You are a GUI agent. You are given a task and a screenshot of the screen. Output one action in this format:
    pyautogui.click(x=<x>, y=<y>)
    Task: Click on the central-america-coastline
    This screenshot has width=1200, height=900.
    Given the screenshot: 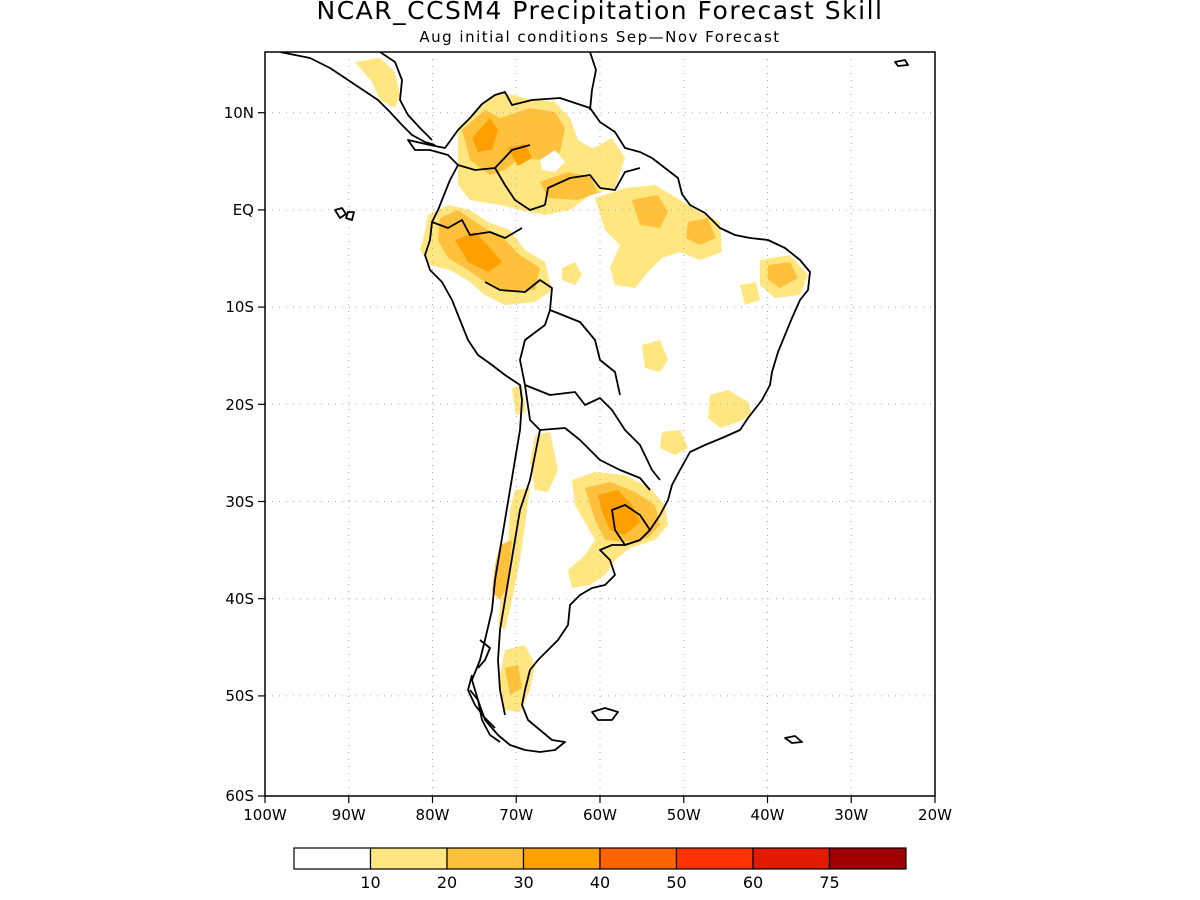 What is the action you would take?
    pyautogui.click(x=357, y=99)
    